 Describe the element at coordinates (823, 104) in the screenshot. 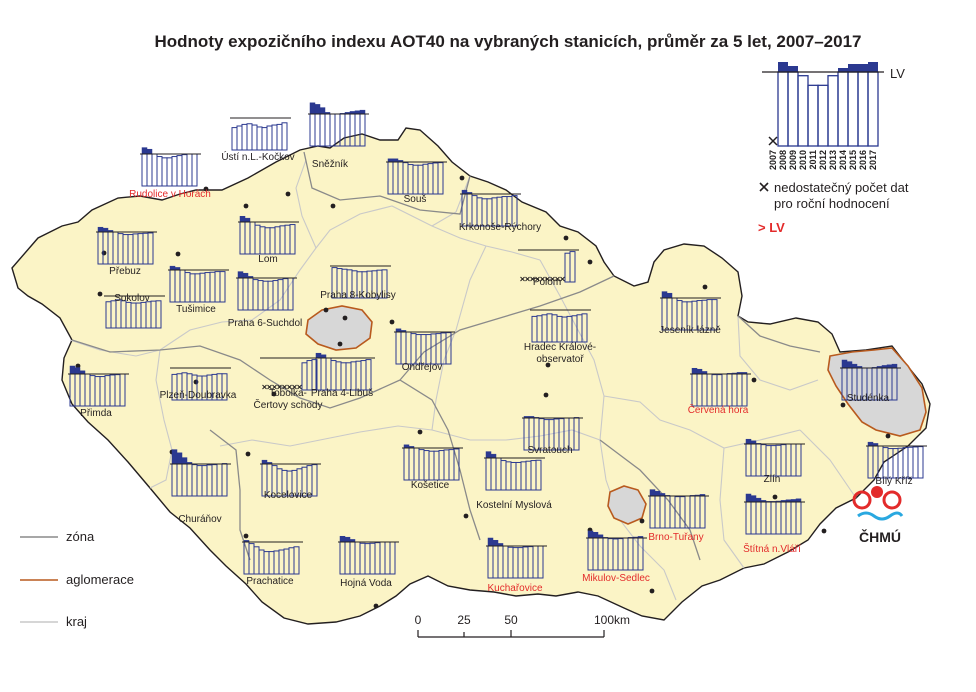

I see `legend-sample-chart` at that location.